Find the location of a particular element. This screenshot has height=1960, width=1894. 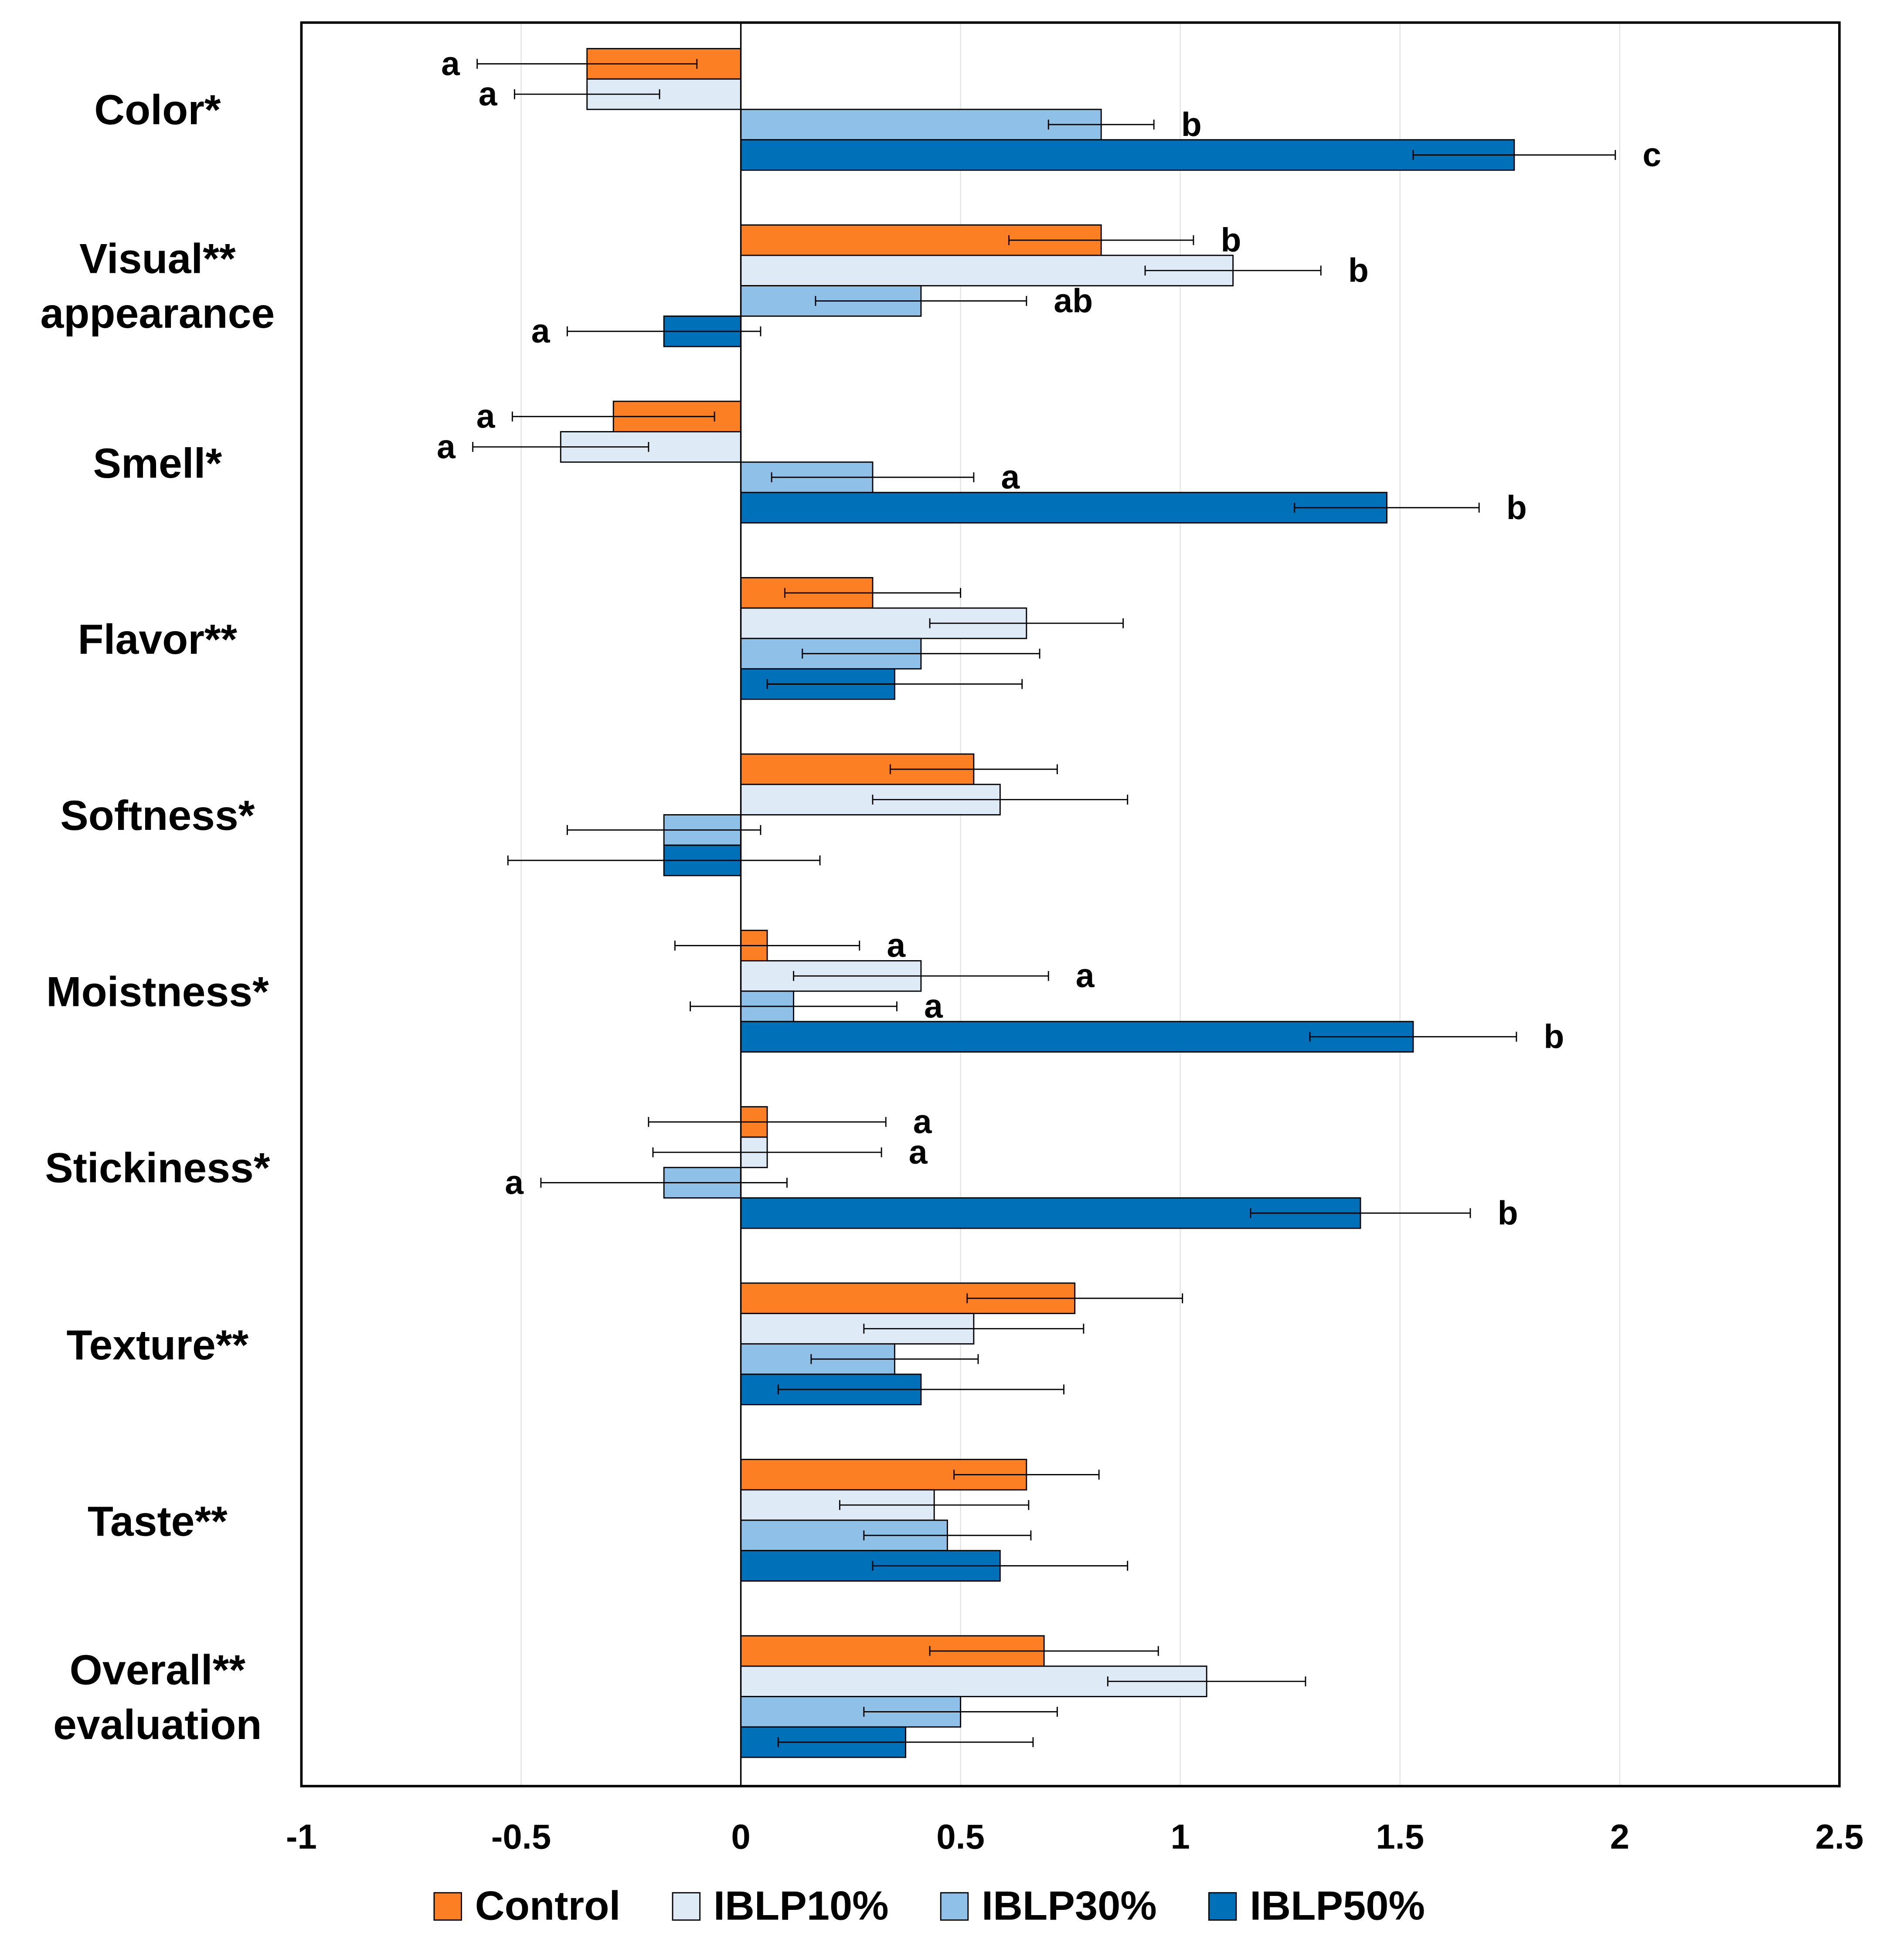

category-label-box: Smell* is located at coordinates (157, 464).